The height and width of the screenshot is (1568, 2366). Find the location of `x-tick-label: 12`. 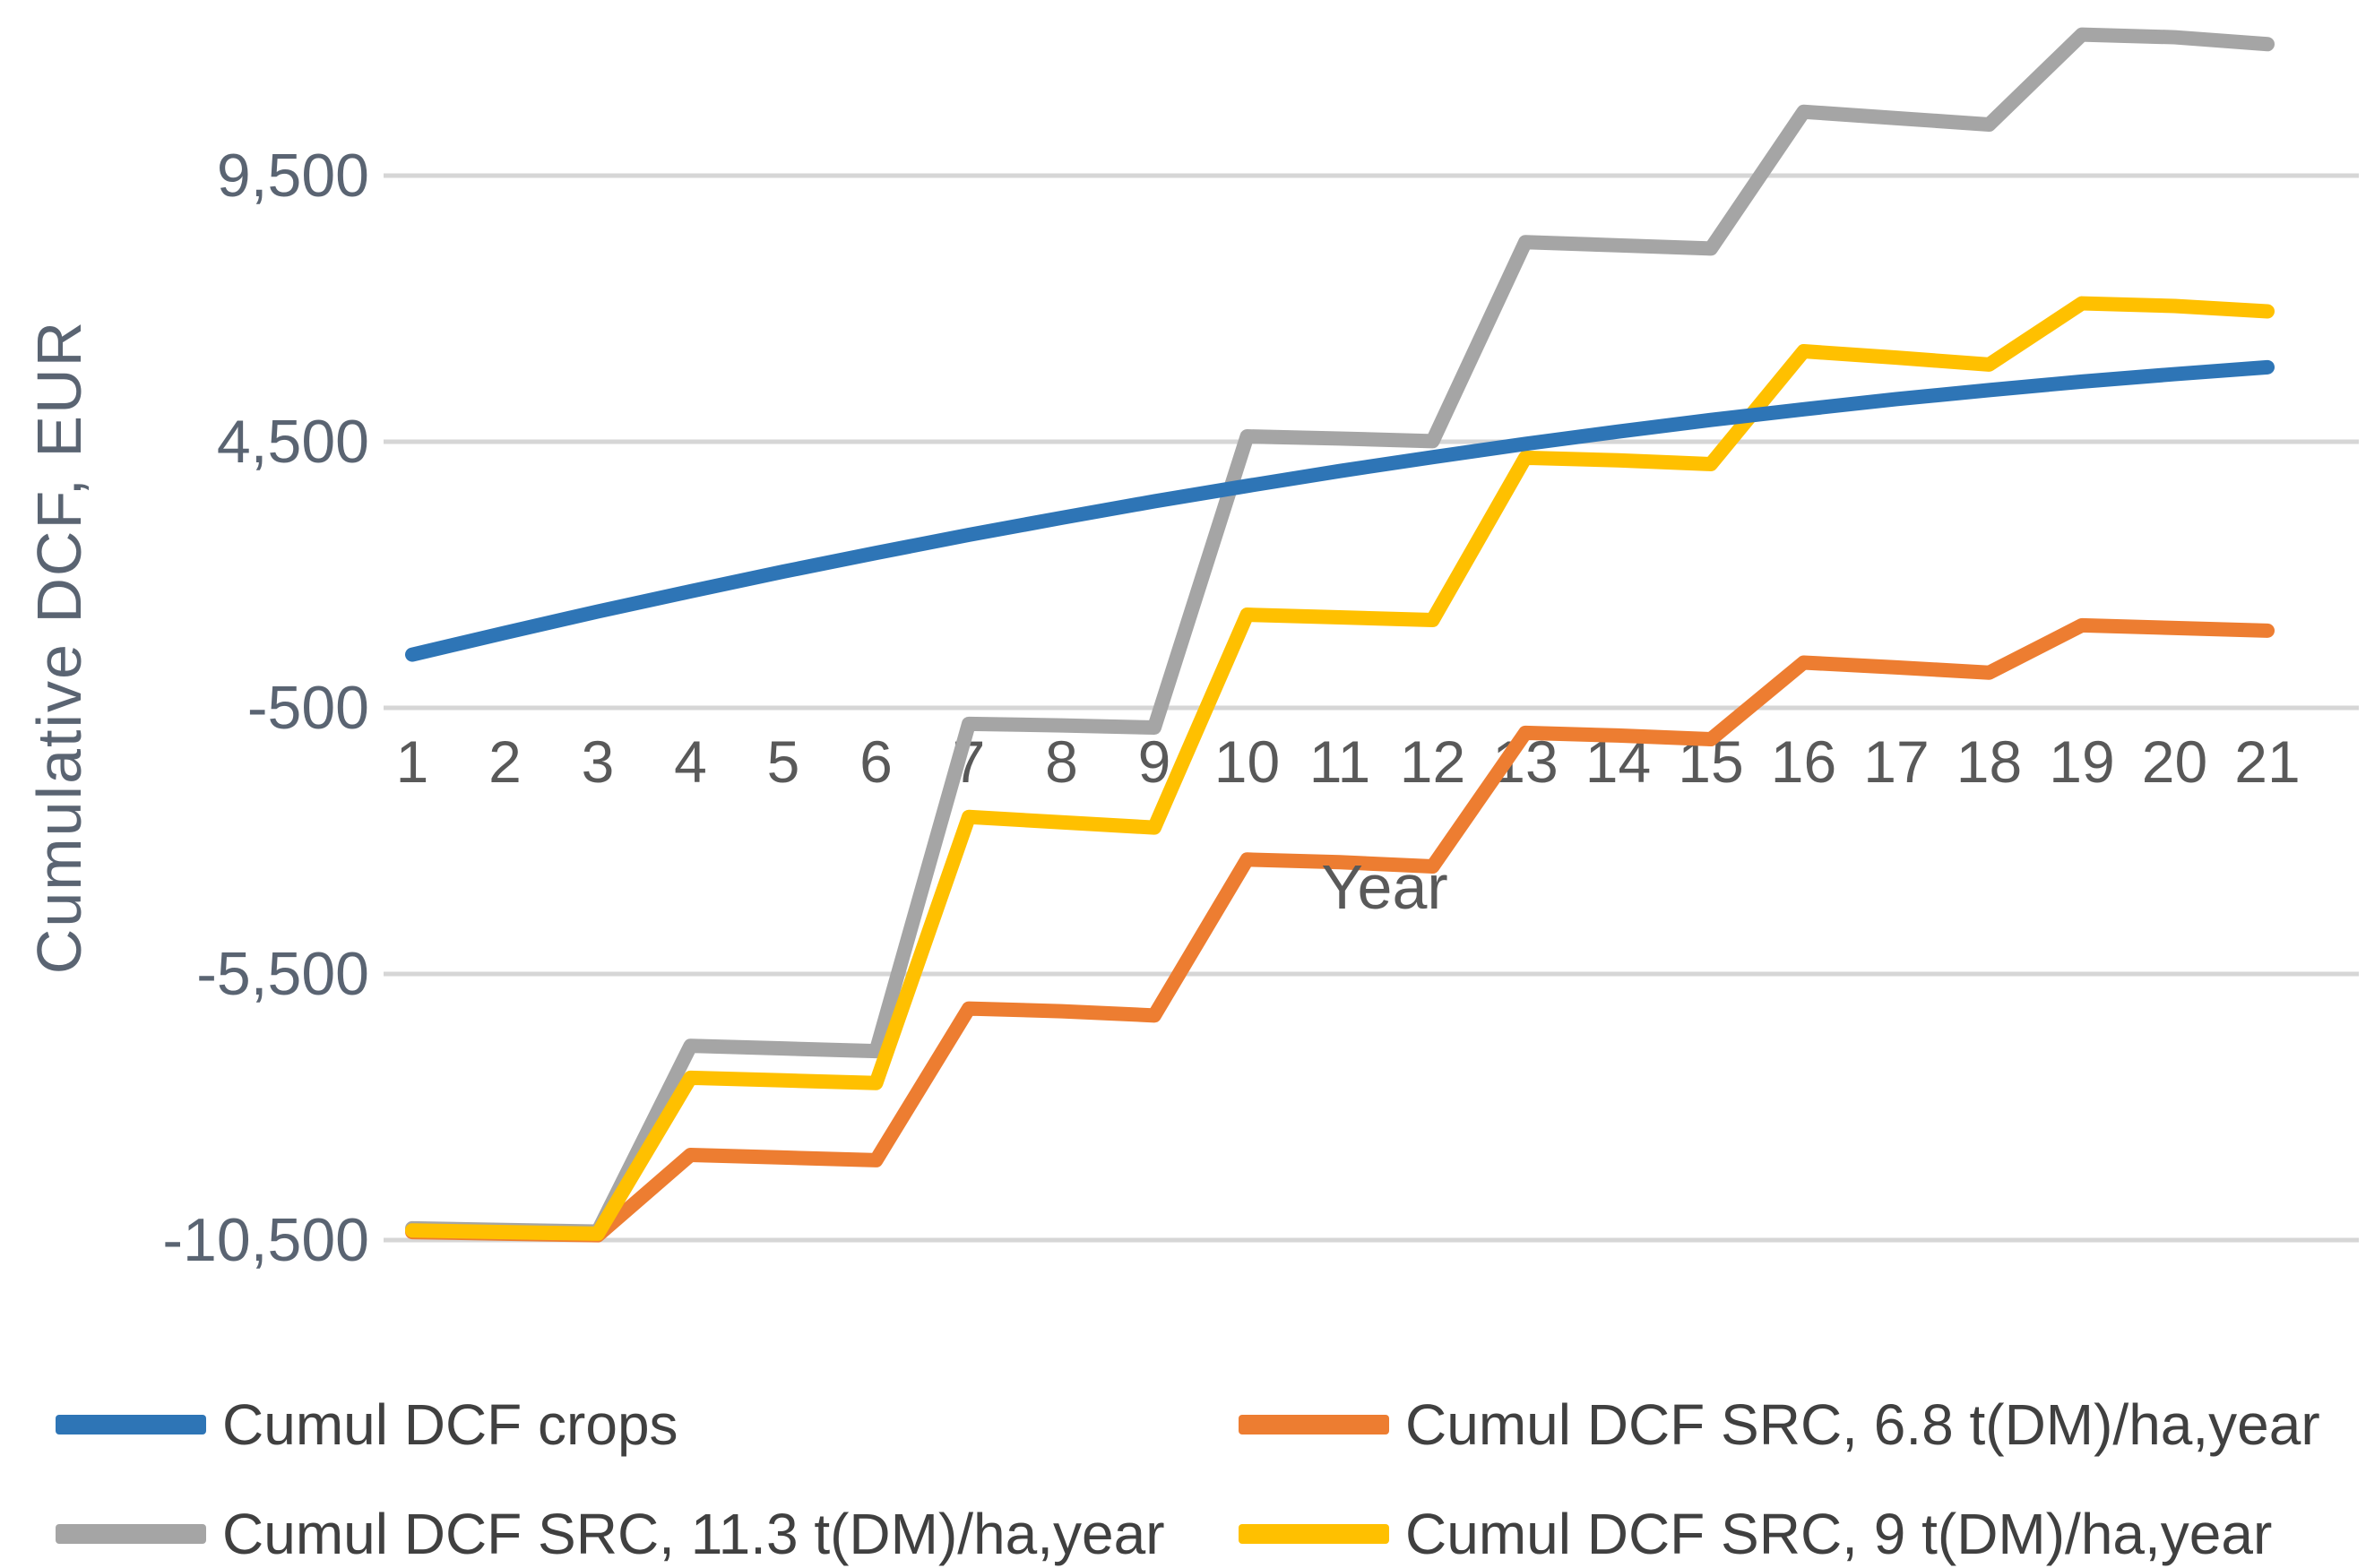

x-tick-label: 12 is located at coordinates (1433, 761).